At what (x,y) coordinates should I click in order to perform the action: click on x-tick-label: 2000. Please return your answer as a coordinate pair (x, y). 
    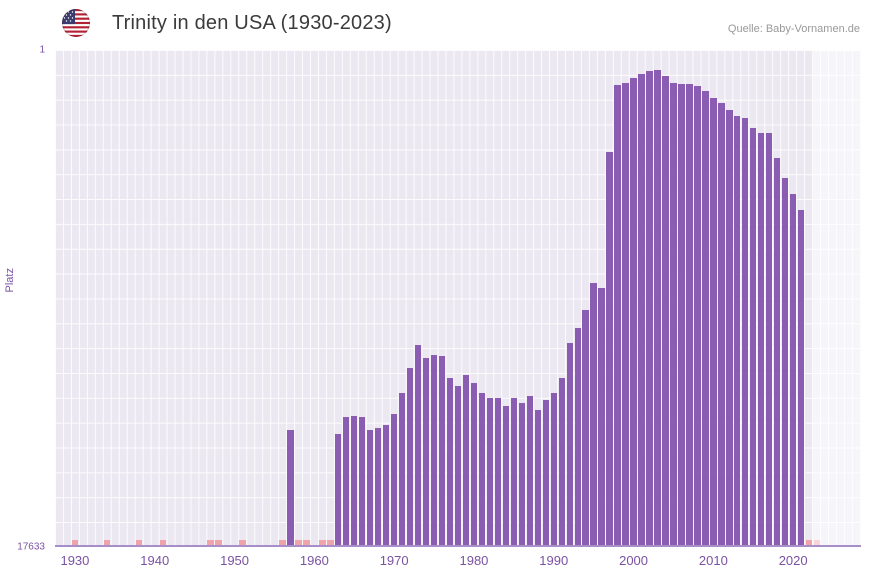
    Looking at the image, I should click on (634, 560).